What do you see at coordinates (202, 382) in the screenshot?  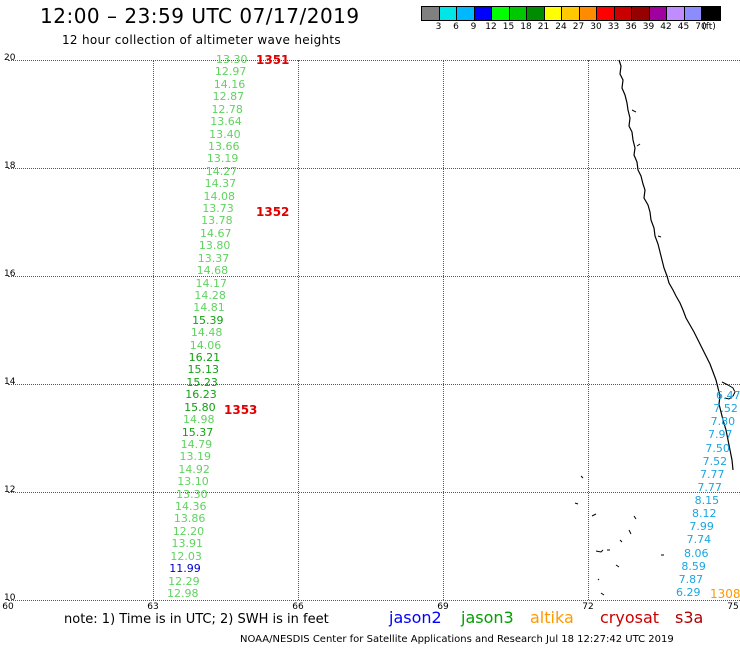 I see `wave-height-value: 15.23` at bounding box center [202, 382].